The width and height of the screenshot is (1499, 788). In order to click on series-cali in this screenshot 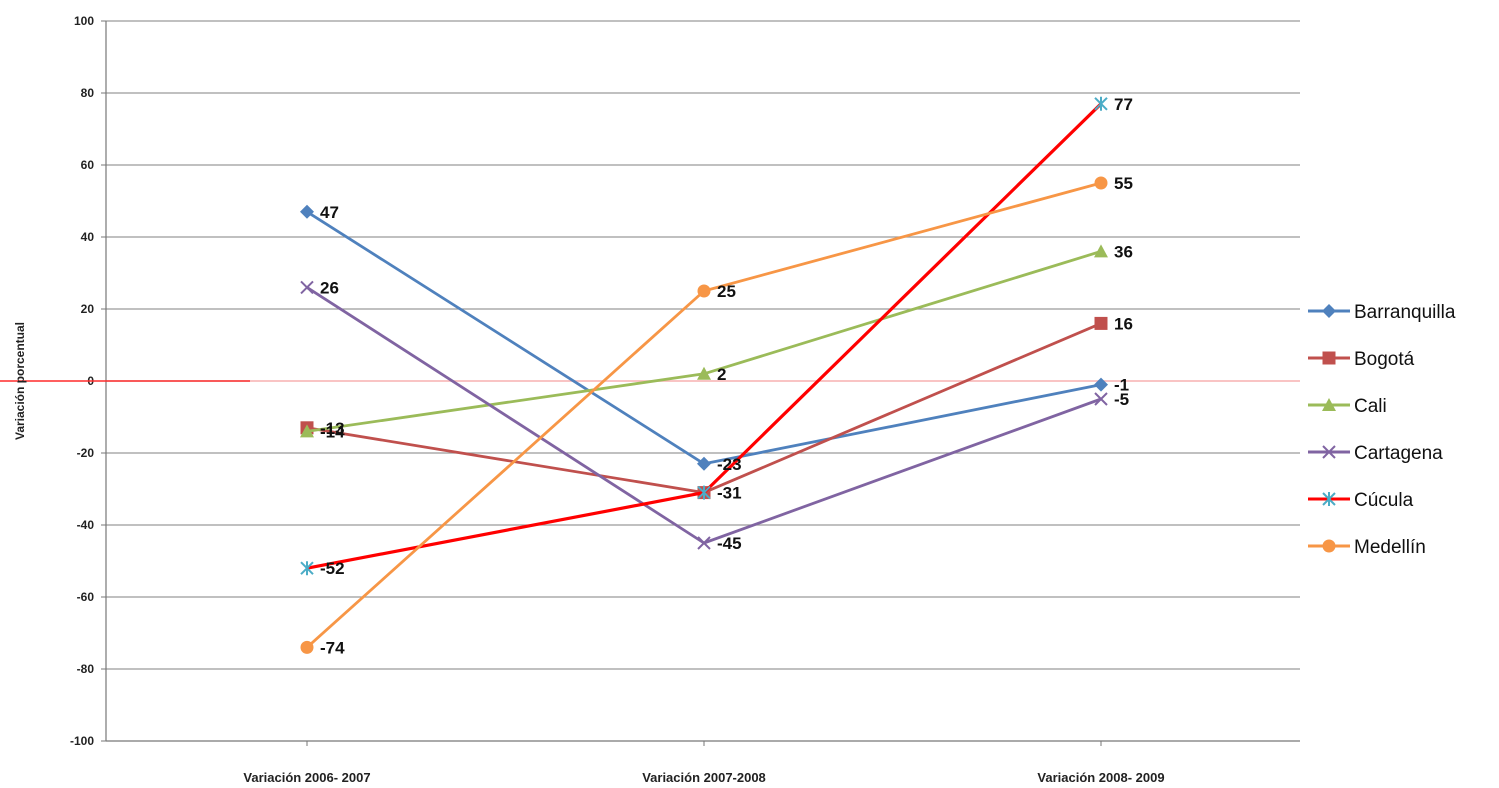, I will do `click(704, 341)`.